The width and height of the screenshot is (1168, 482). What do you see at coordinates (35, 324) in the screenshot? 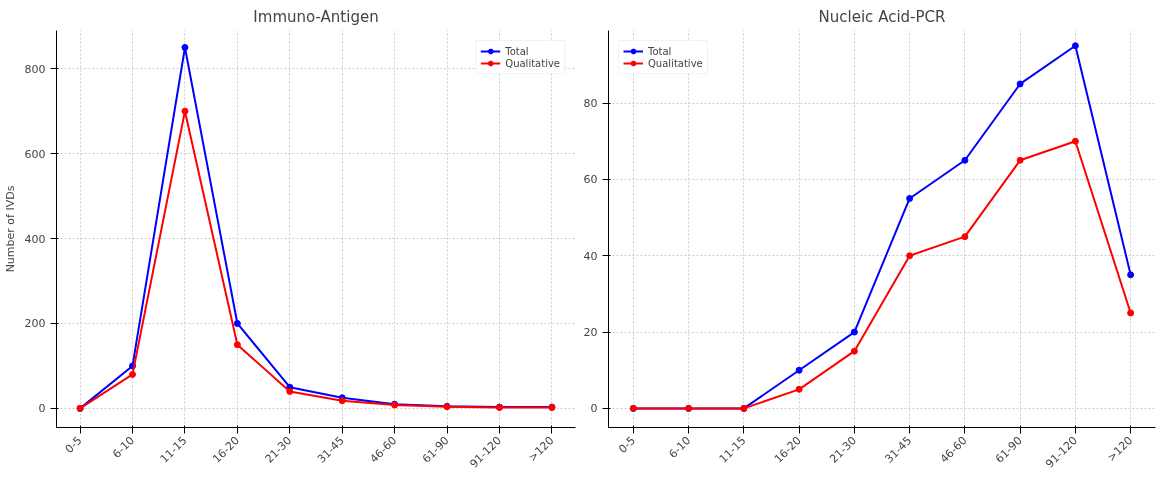
I see `y-tick-label: 200` at bounding box center [35, 324].